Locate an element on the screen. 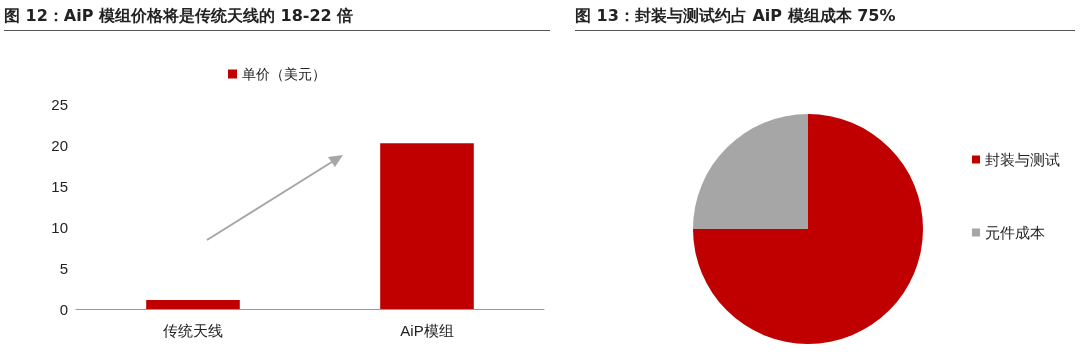 Image resolution: width=1080 pixels, height=352 pixels. legend-label: 单价（美元） is located at coordinates (284, 74).